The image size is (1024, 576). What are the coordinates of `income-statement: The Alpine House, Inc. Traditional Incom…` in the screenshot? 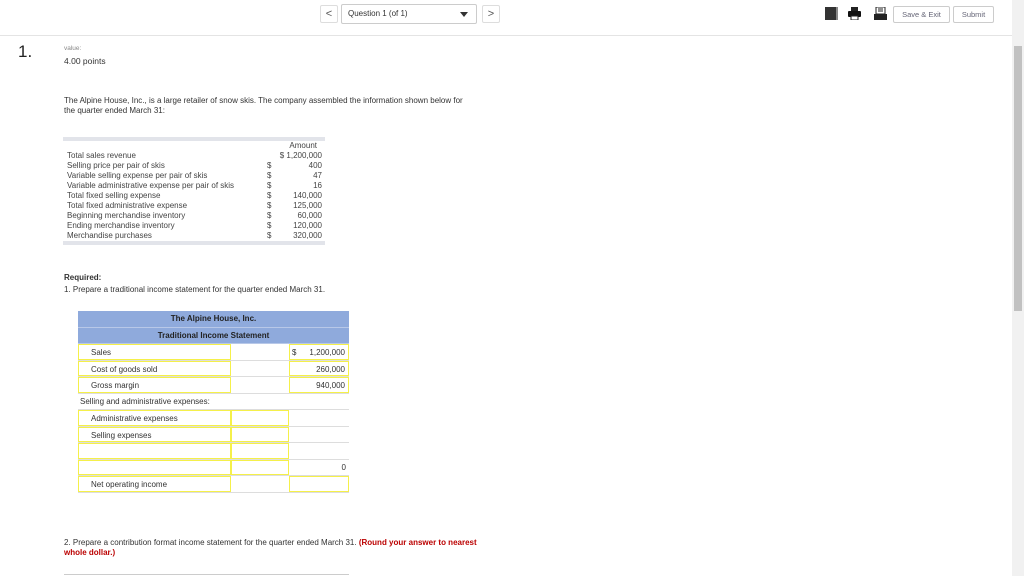 It's located at (213, 402).